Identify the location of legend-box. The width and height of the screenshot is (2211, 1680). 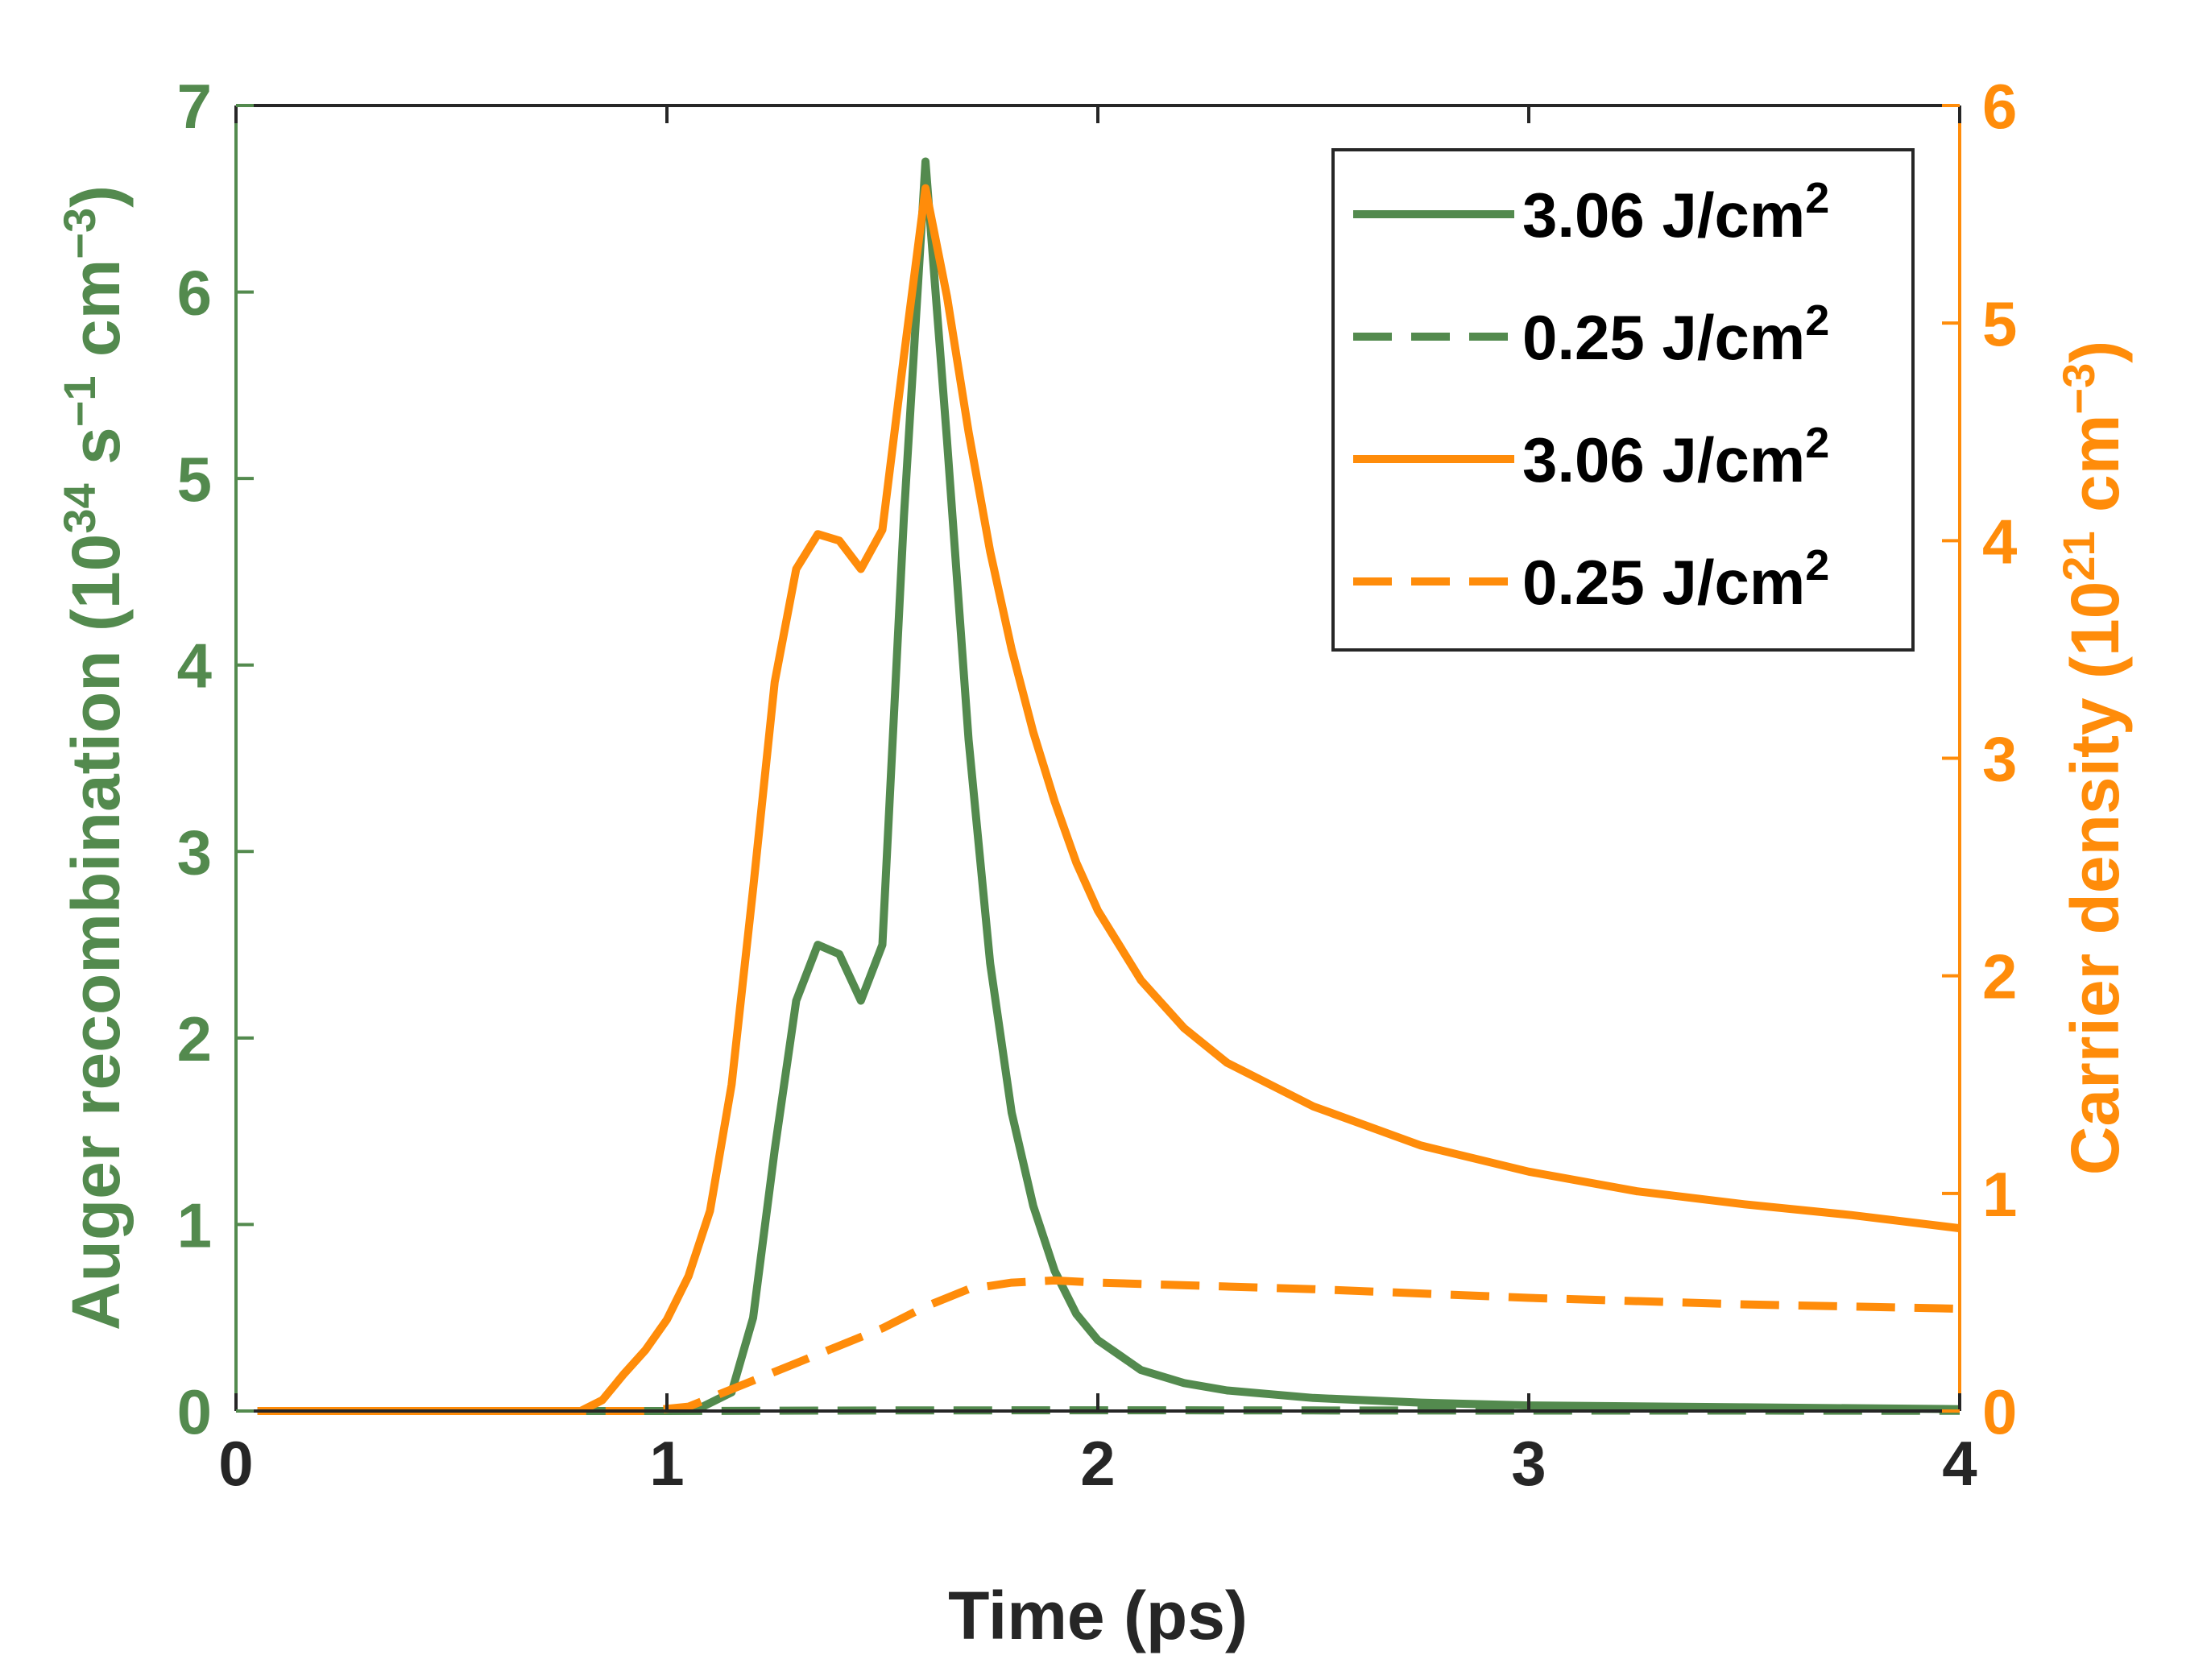
(1623, 400).